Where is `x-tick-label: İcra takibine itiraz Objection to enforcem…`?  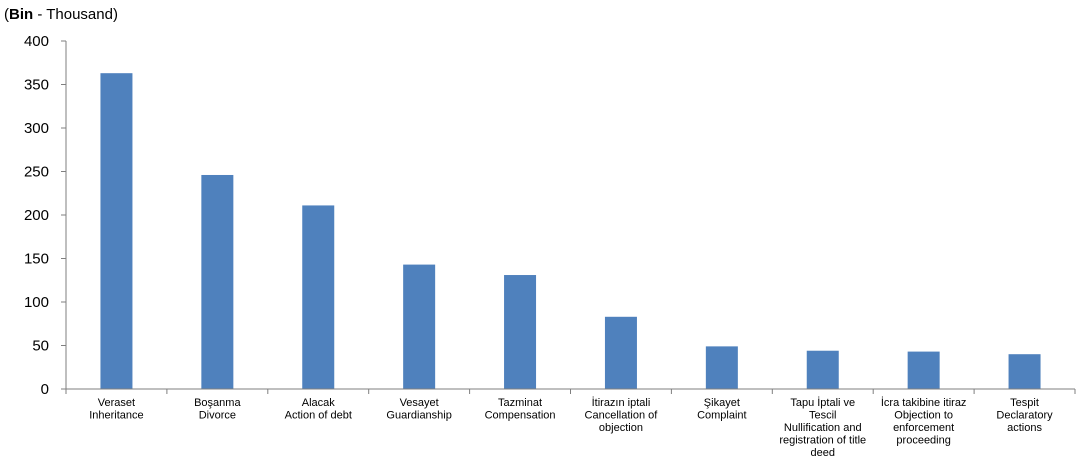
x-tick-label: İcra takibine itiraz Objection to enforcem… is located at coordinates (924, 421).